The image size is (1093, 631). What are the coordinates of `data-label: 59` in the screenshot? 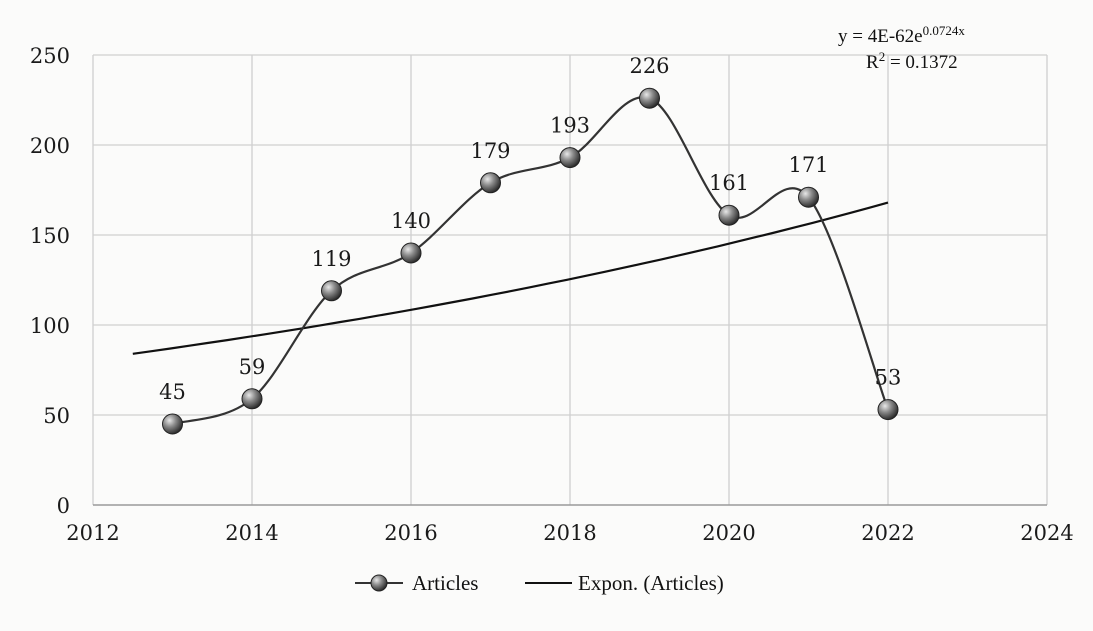 It's located at (252, 367).